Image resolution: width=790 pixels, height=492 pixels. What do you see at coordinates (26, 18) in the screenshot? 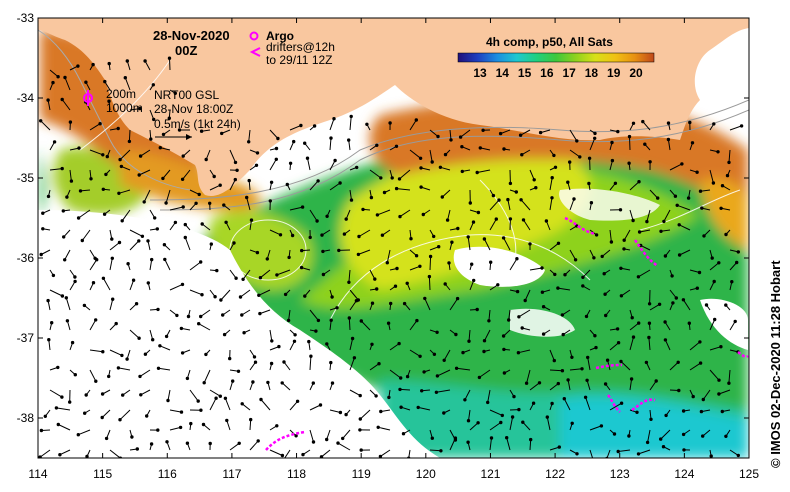
I see `y-tick-label: -33` at bounding box center [26, 18].